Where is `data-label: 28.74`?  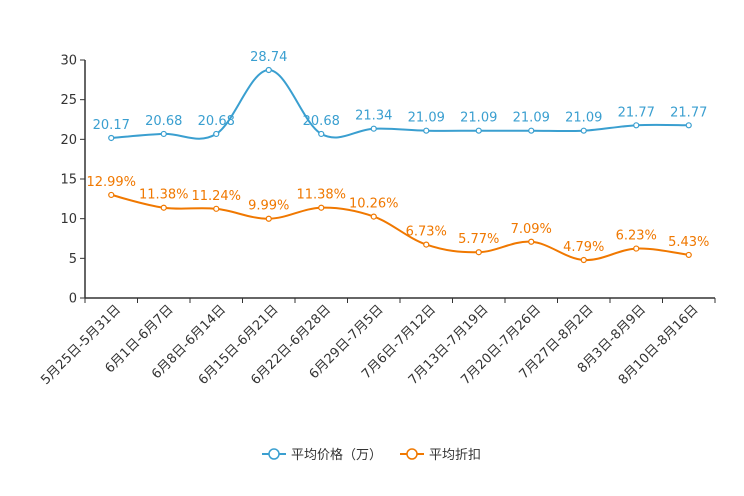 data-label: 28.74 is located at coordinates (268, 57).